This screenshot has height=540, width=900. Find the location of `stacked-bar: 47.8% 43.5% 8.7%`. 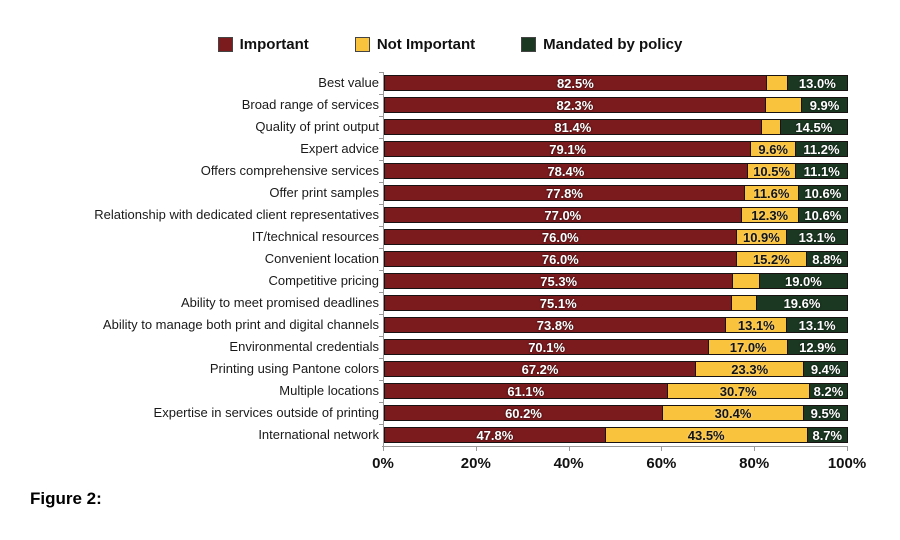

stacked-bar: 47.8% 43.5% 8.7% is located at coordinates (616, 435).